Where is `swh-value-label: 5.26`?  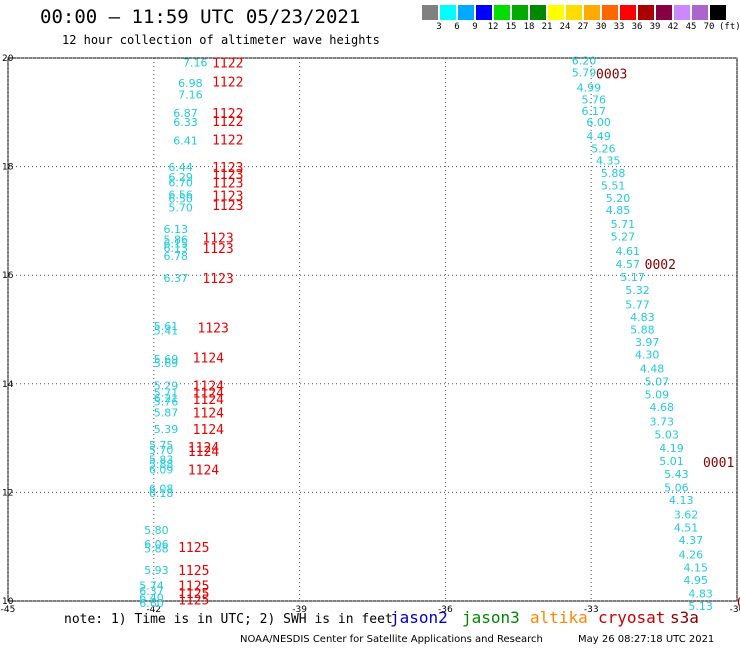 swh-value-label: 5.26 is located at coordinates (603, 149).